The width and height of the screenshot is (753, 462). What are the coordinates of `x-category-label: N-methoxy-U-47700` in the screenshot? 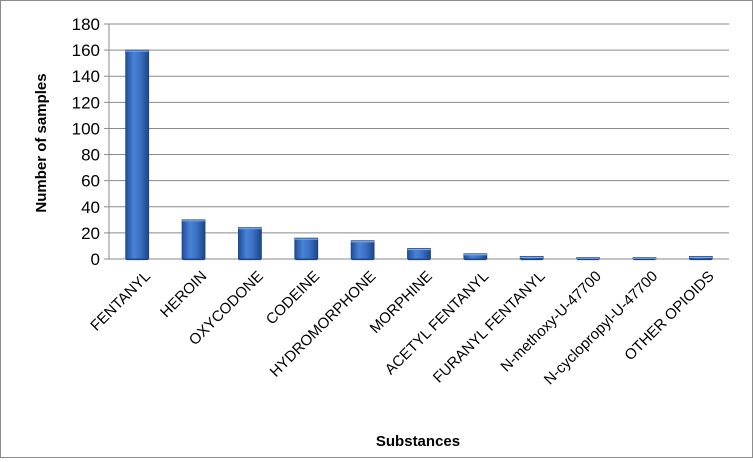 It's located at (551, 322).